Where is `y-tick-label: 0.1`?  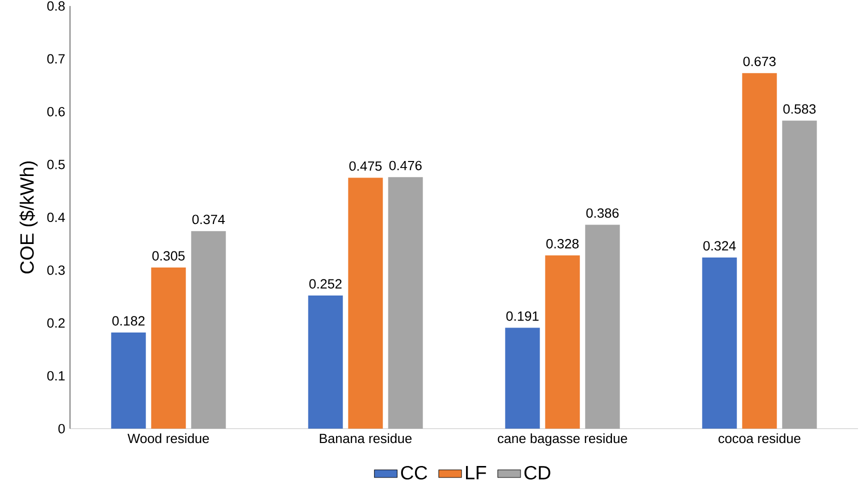
y-tick-label: 0.1 is located at coordinates (56, 376).